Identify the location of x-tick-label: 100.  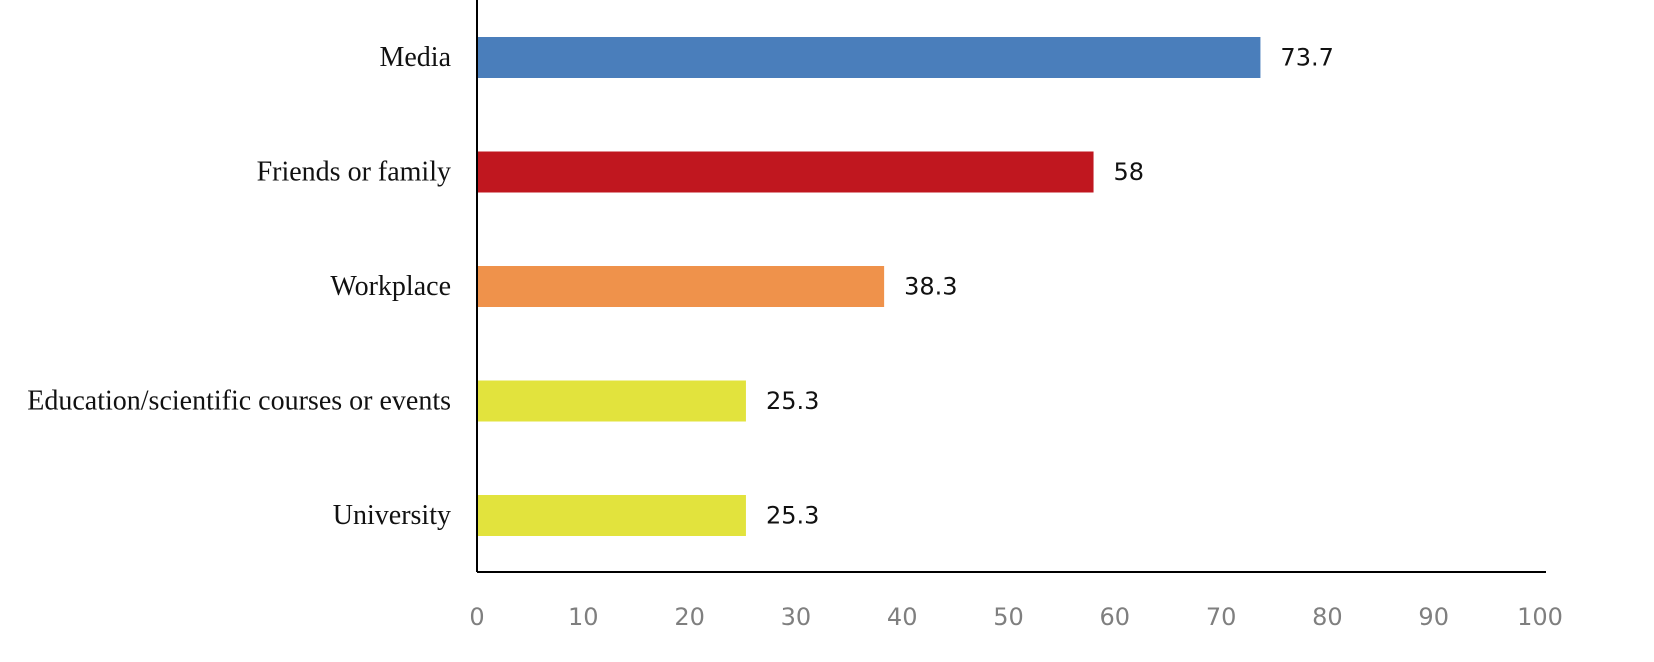
(1540, 617).